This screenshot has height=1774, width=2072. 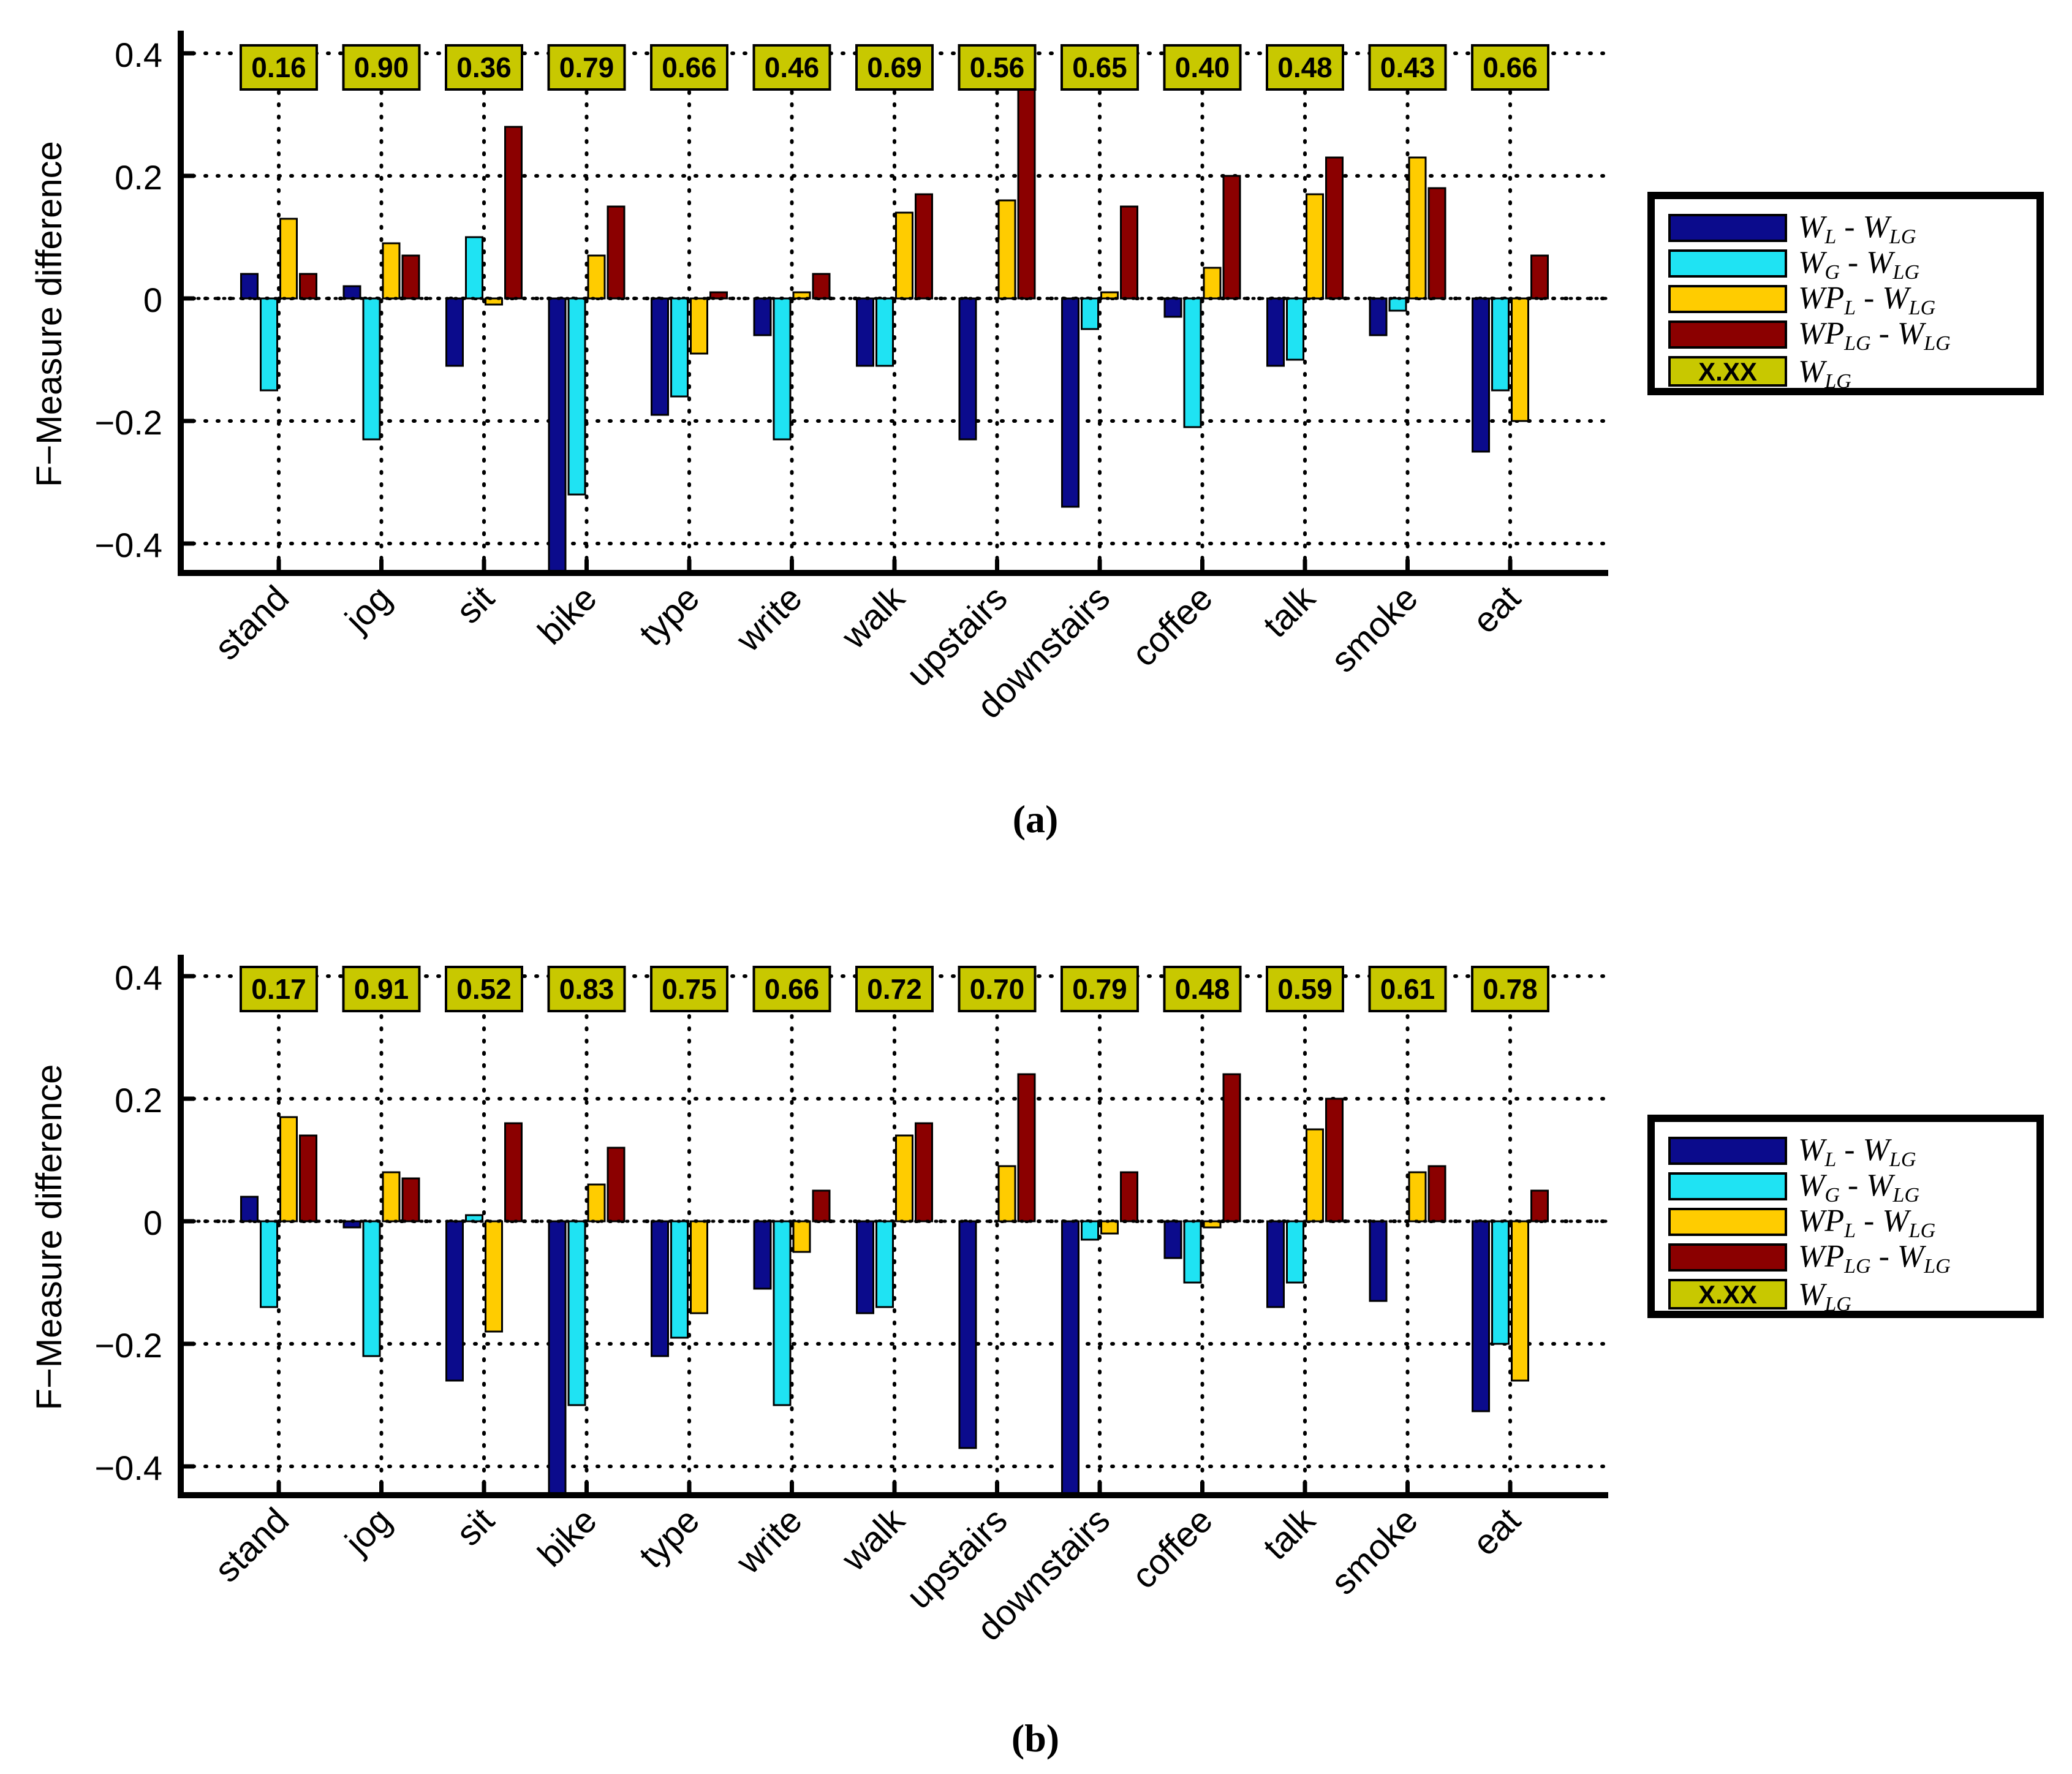 I want to click on wlg-value-label: 0.78, so click(x=1510, y=989).